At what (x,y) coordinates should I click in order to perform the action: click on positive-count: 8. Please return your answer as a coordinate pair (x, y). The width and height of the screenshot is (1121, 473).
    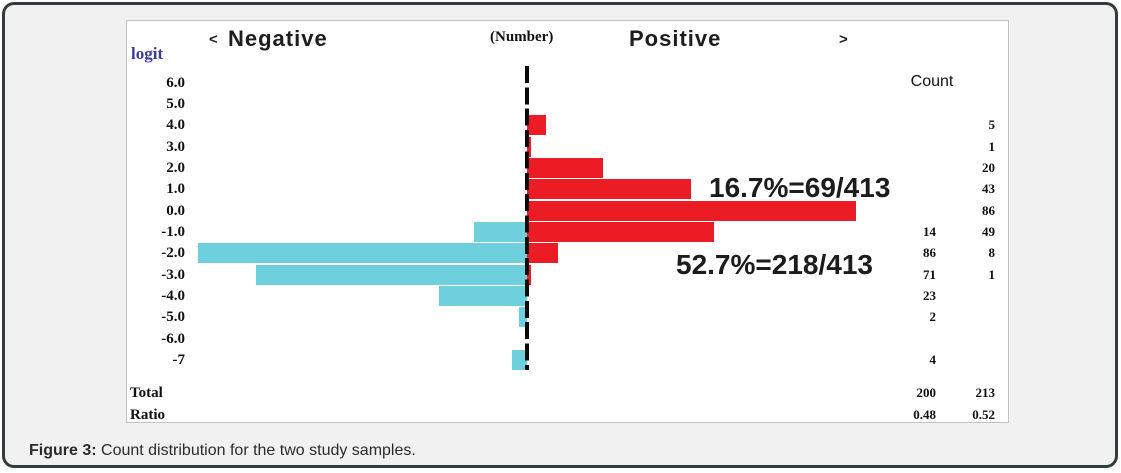
    Looking at the image, I should click on (992, 253).